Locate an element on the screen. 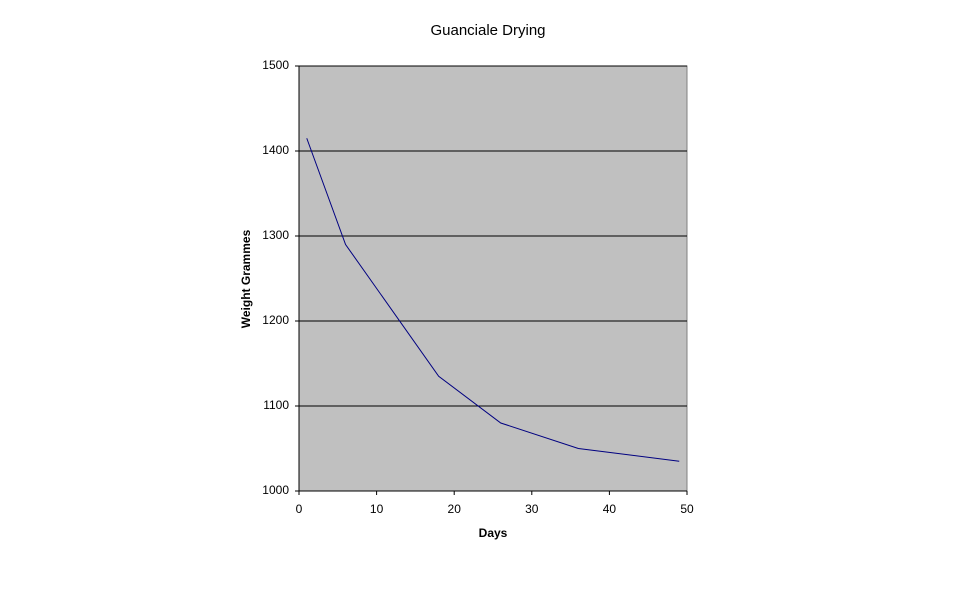  x-axis-title: Days is located at coordinates (493, 533).